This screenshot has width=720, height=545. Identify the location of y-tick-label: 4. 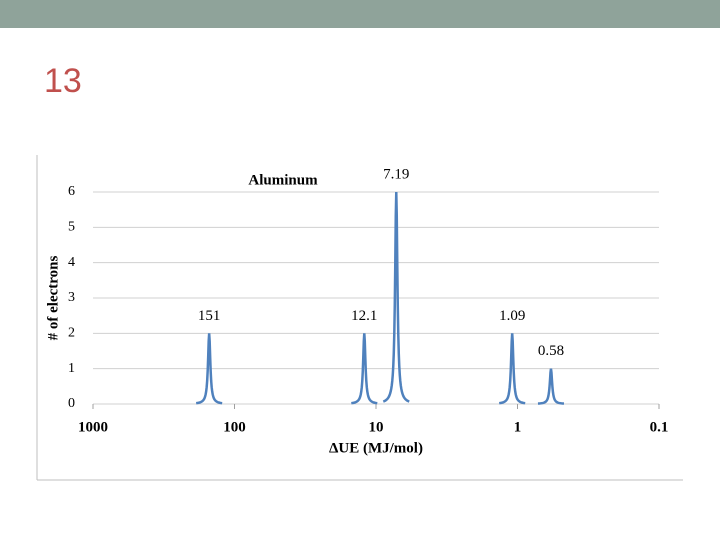
(71, 262).